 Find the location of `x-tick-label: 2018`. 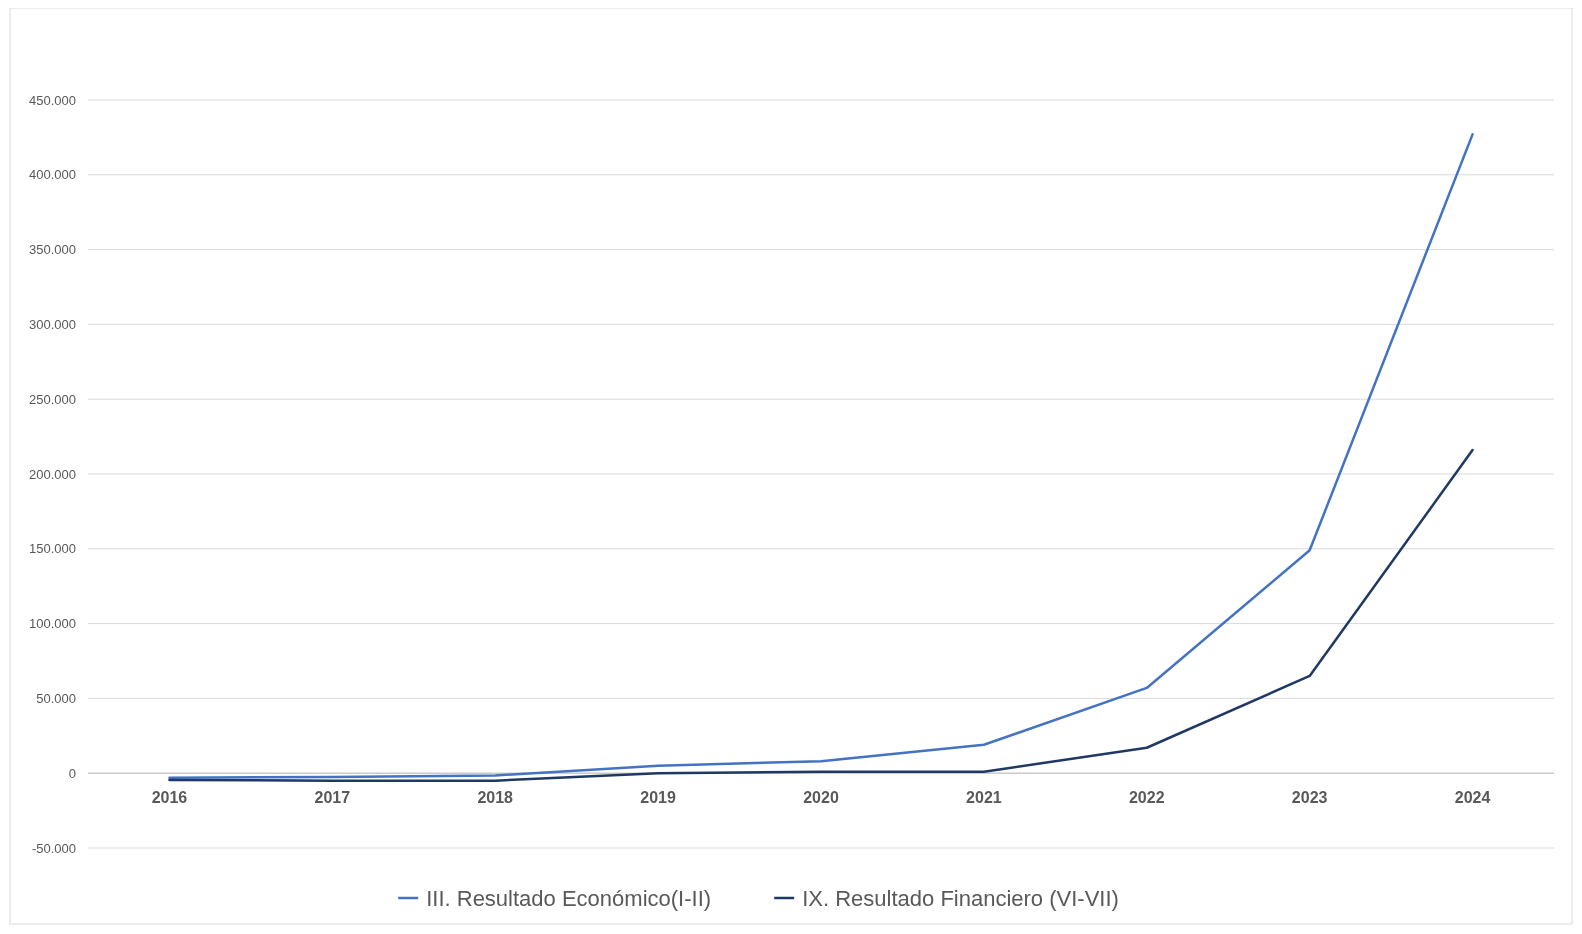

x-tick-label: 2018 is located at coordinates (495, 798).